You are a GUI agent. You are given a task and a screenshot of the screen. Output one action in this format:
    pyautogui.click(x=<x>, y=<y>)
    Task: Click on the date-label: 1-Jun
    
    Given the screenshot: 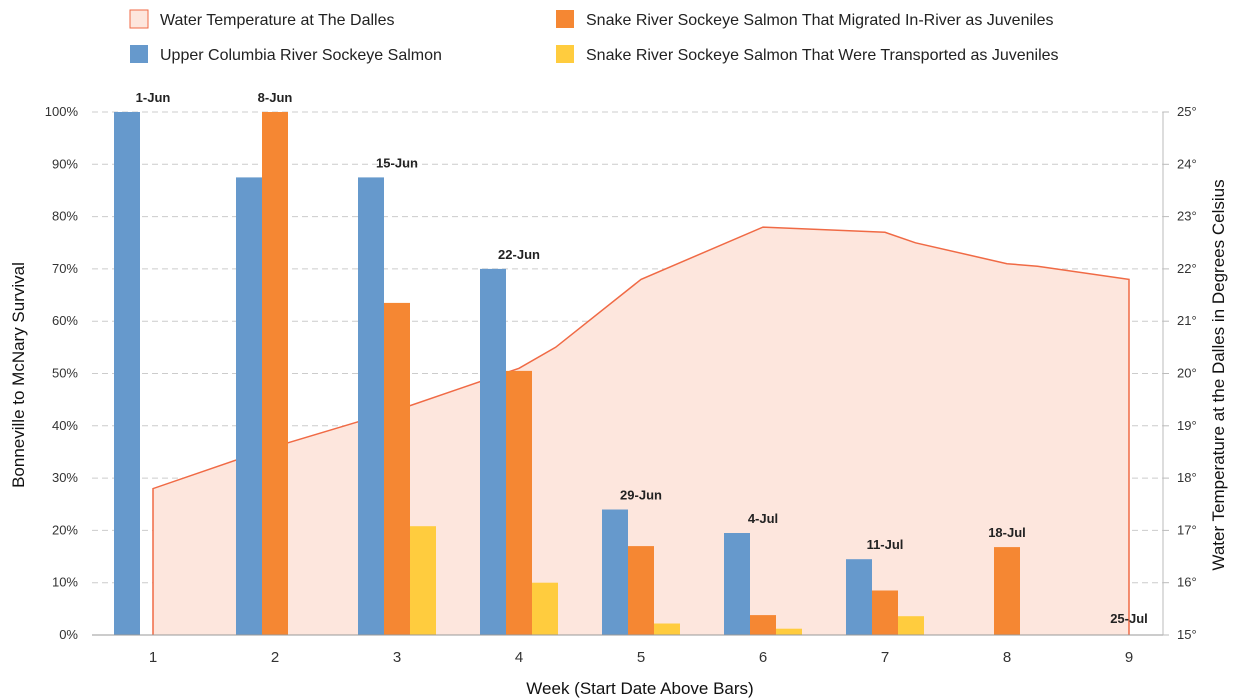 What is the action you would take?
    pyautogui.click(x=153, y=97)
    